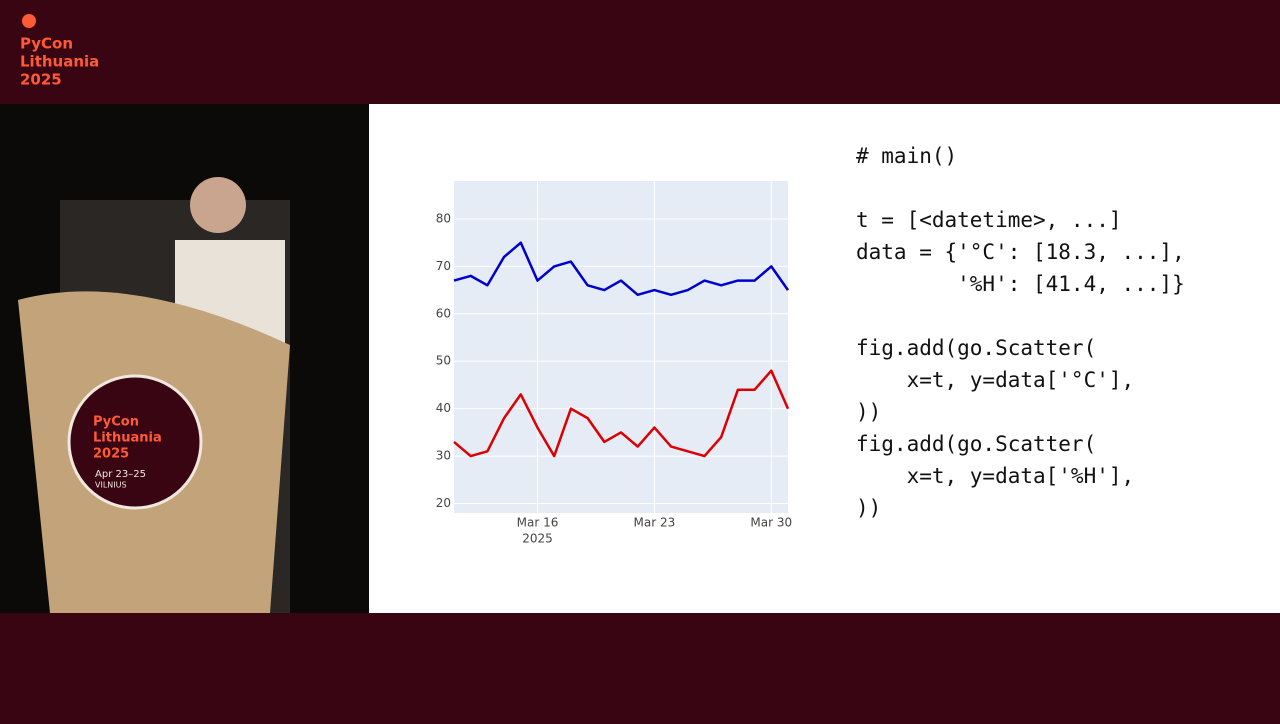 Image resolution: width=1280 pixels, height=724 pixels. What do you see at coordinates (120, 474) in the screenshot?
I see `podium-dates: Apr 23–25` at bounding box center [120, 474].